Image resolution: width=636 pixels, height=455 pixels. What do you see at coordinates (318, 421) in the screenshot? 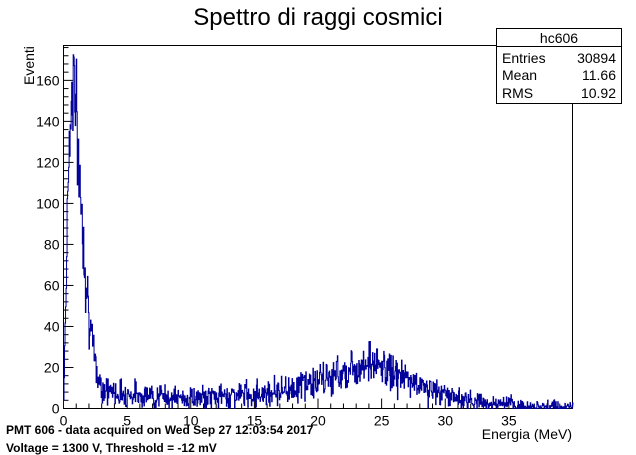
I see `x-tick-label: 20` at bounding box center [318, 421].